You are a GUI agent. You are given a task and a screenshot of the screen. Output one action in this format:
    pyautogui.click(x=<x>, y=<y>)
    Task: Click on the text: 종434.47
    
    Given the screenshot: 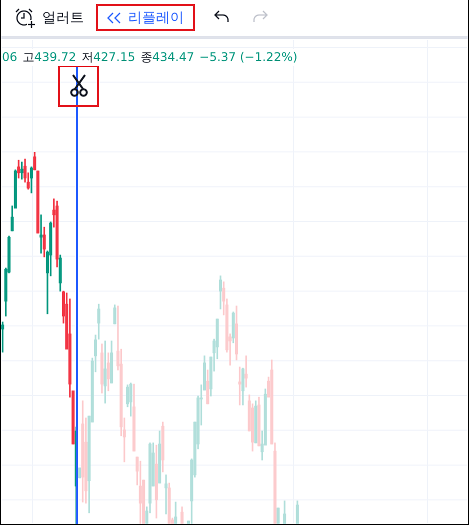 What is the action you would take?
    pyautogui.click(x=167, y=57)
    